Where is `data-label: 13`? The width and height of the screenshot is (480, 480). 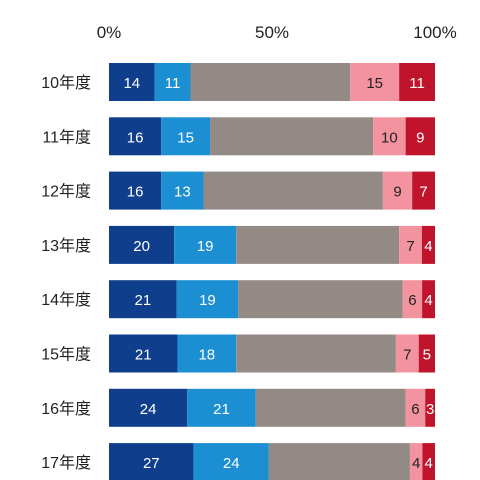
data-label: 13 is located at coordinates (182, 192).